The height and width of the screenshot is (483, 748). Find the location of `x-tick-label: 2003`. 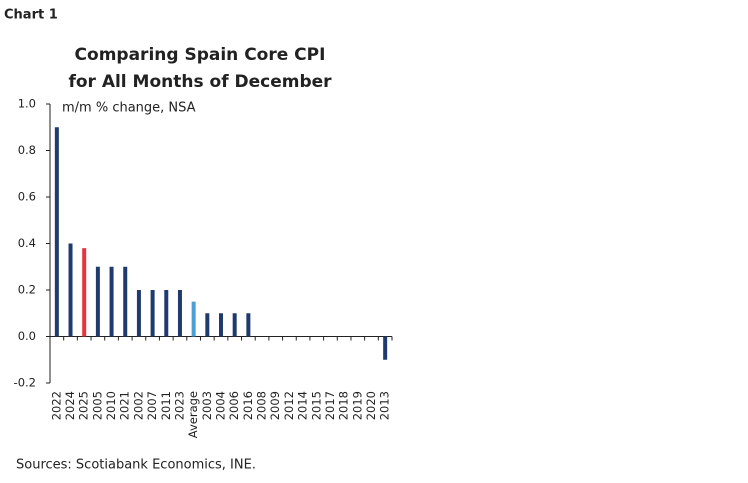

x-tick-label: 2003 is located at coordinates (207, 405).